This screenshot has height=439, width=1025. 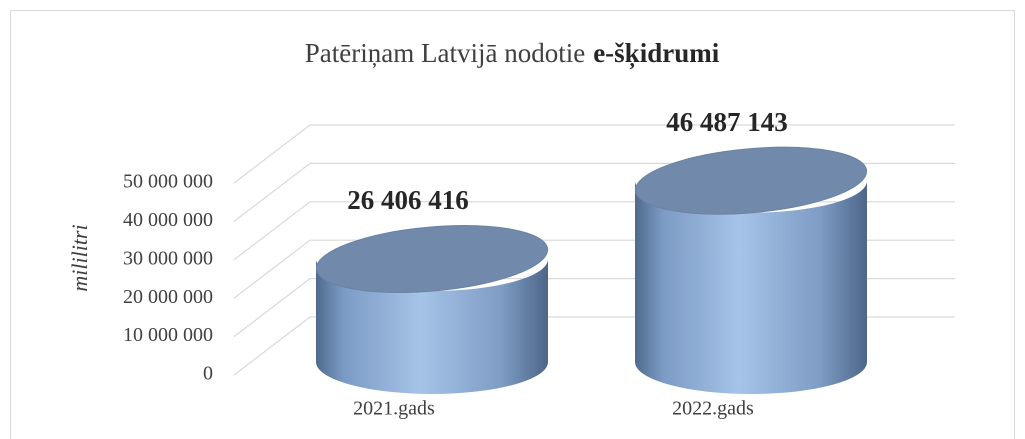 What do you see at coordinates (168, 220) in the screenshot?
I see `y-tick-label: 40 000 000` at bounding box center [168, 220].